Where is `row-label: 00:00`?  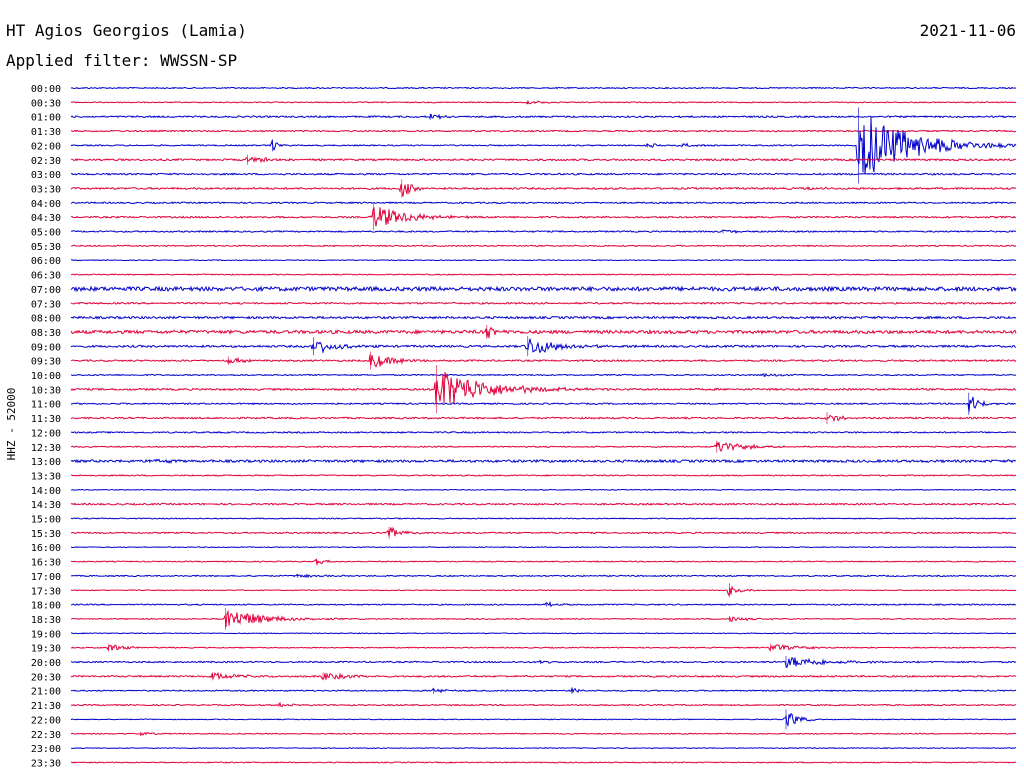
row-label: 00:00 is located at coordinates (46, 89).